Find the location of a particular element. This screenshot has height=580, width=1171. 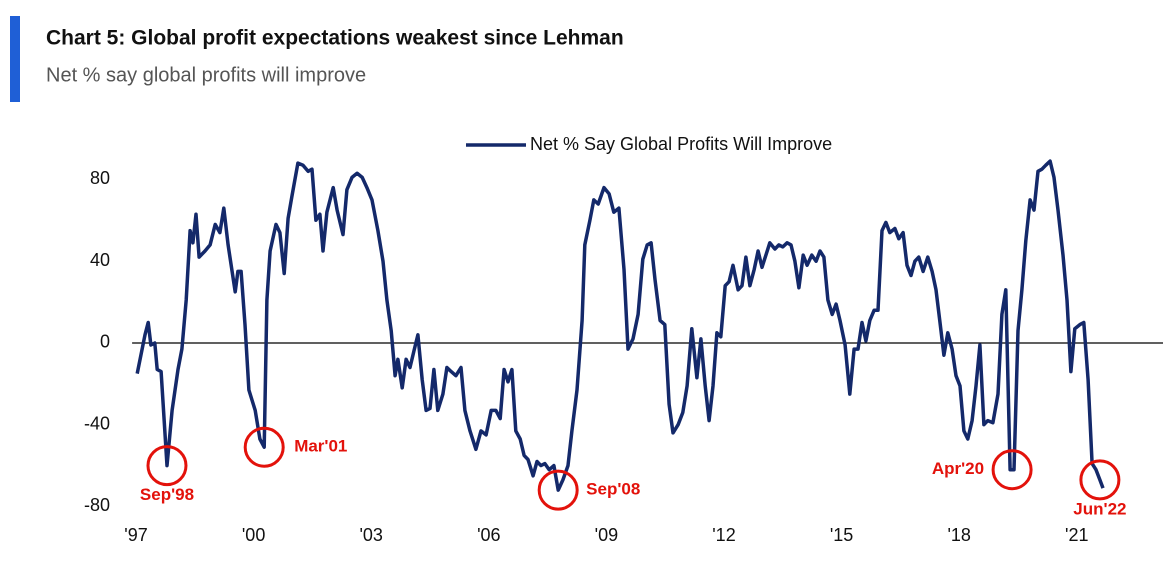

x-tick-label: '09 is located at coordinates (606, 535).